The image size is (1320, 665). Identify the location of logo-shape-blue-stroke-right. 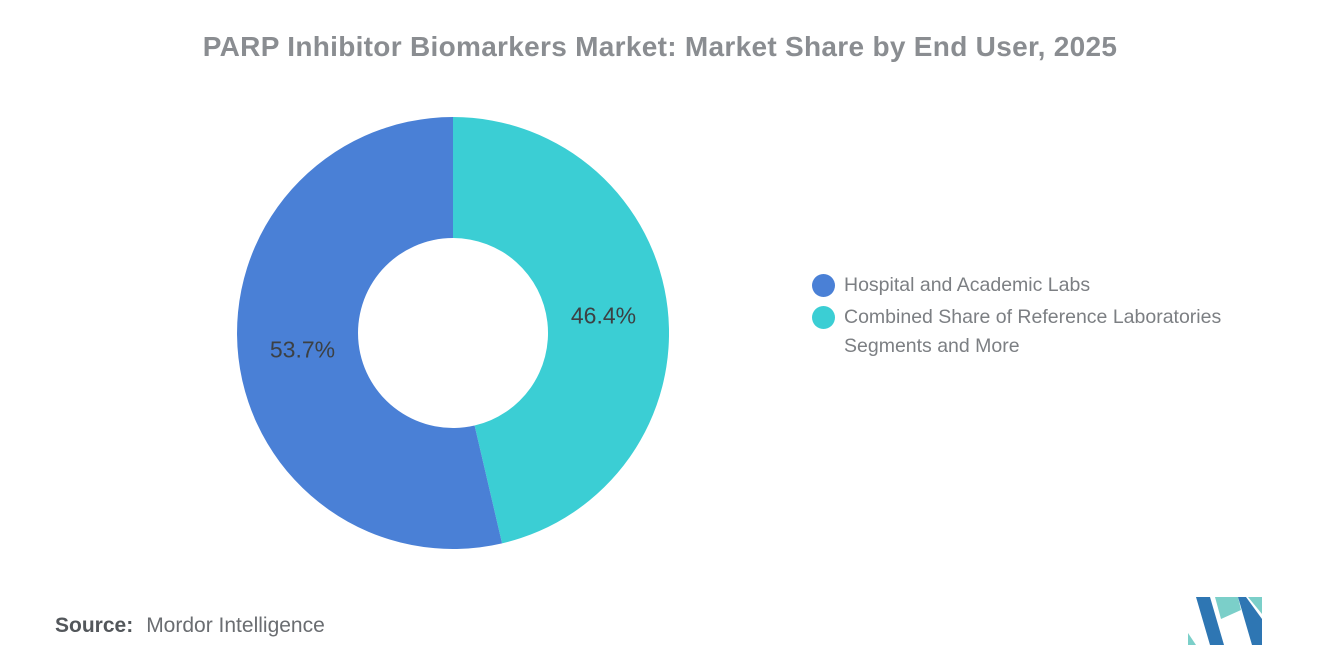
(1250, 621).